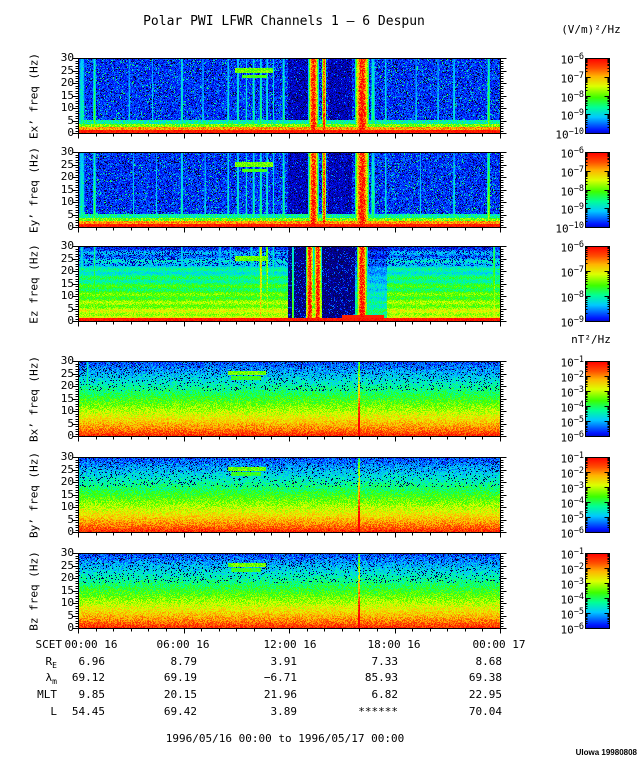 This screenshot has height=768, width=640. I want to click on ephemeris-row-label-l: L, so click(53, 711).